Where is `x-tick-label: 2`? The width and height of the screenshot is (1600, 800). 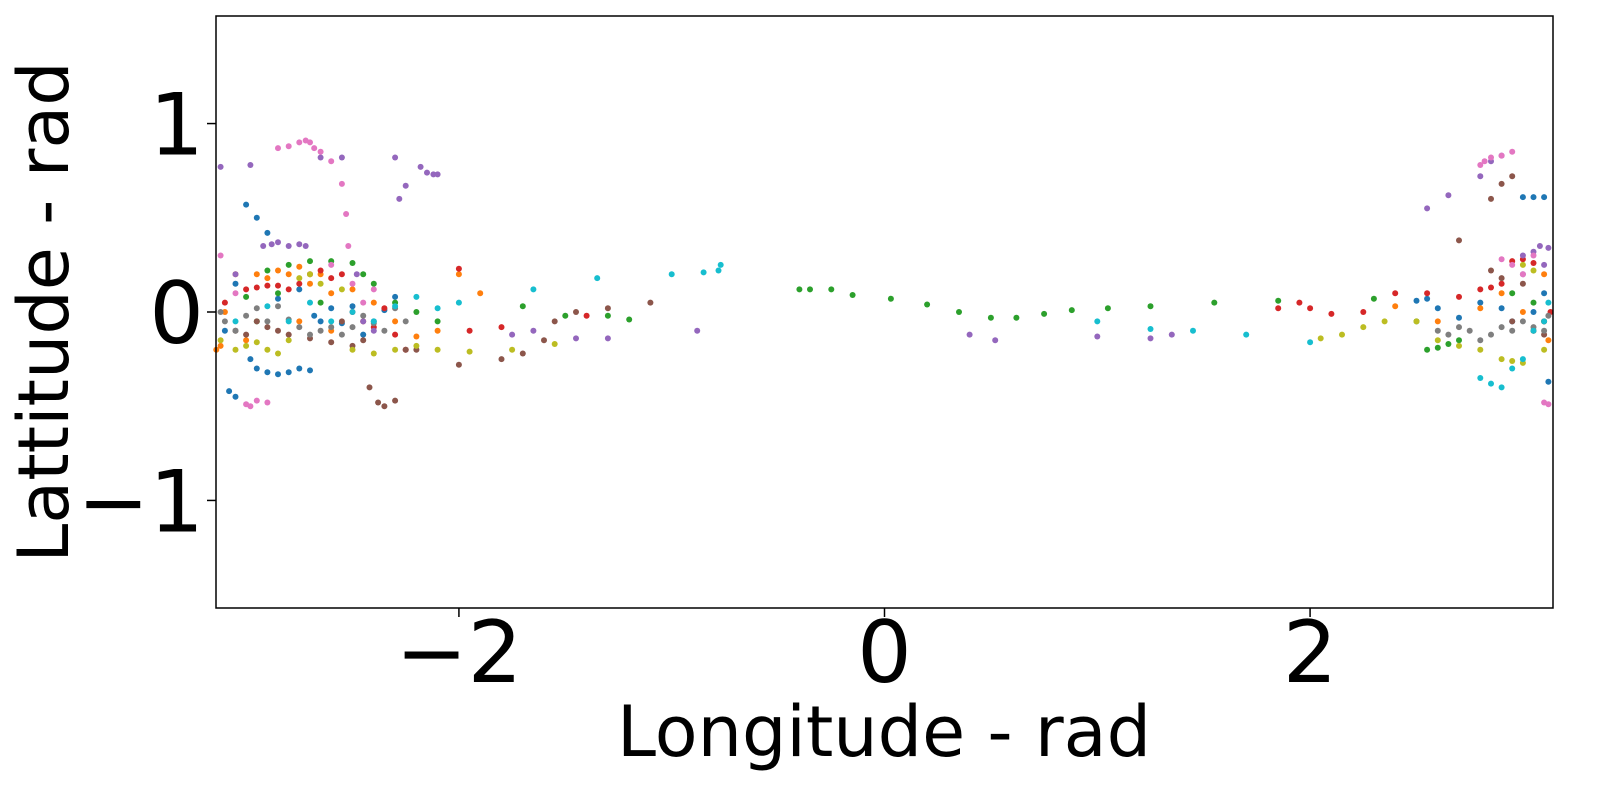
x-tick-label: 2 is located at coordinates (1310, 653).